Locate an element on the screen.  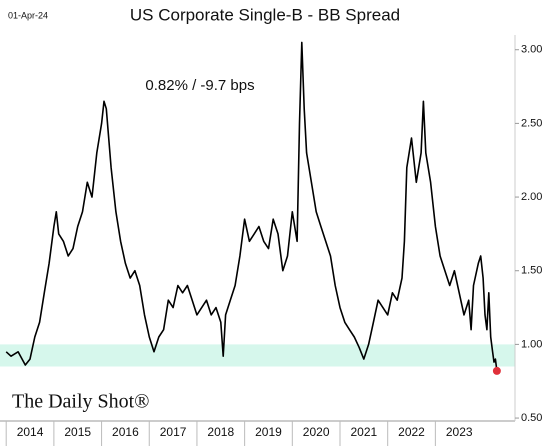
y-tick-label: 1.00 is located at coordinates (531, 344).